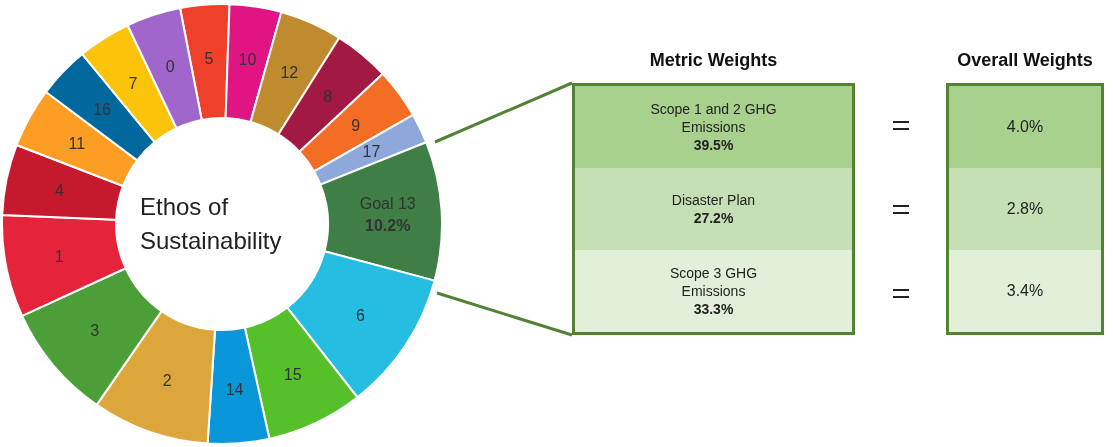  I want to click on slice-label: 5, so click(209, 59).